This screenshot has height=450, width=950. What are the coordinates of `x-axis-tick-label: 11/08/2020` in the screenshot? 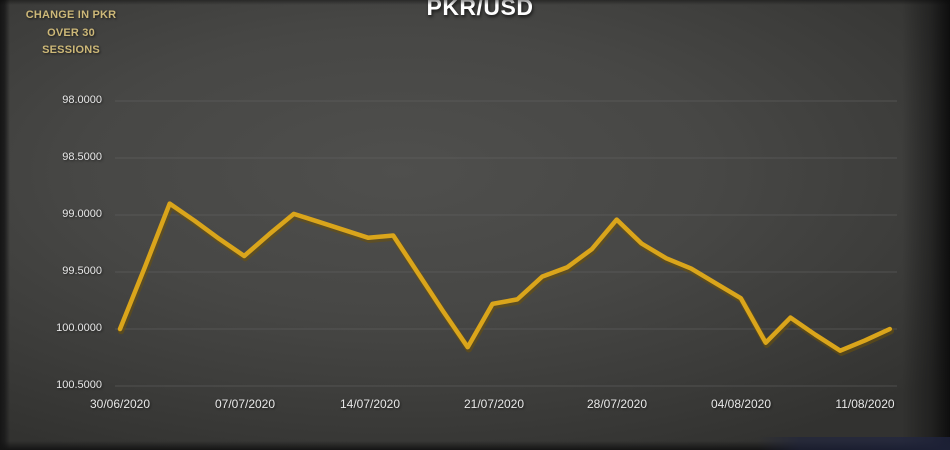 It's located at (865, 404).